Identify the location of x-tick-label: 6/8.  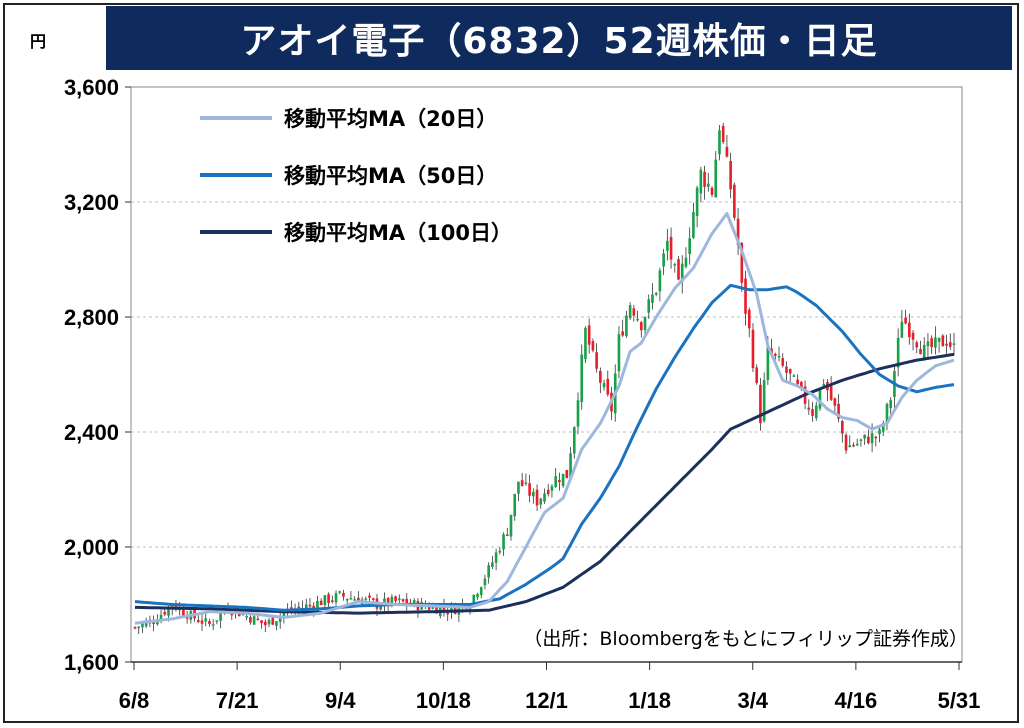
(134, 700).